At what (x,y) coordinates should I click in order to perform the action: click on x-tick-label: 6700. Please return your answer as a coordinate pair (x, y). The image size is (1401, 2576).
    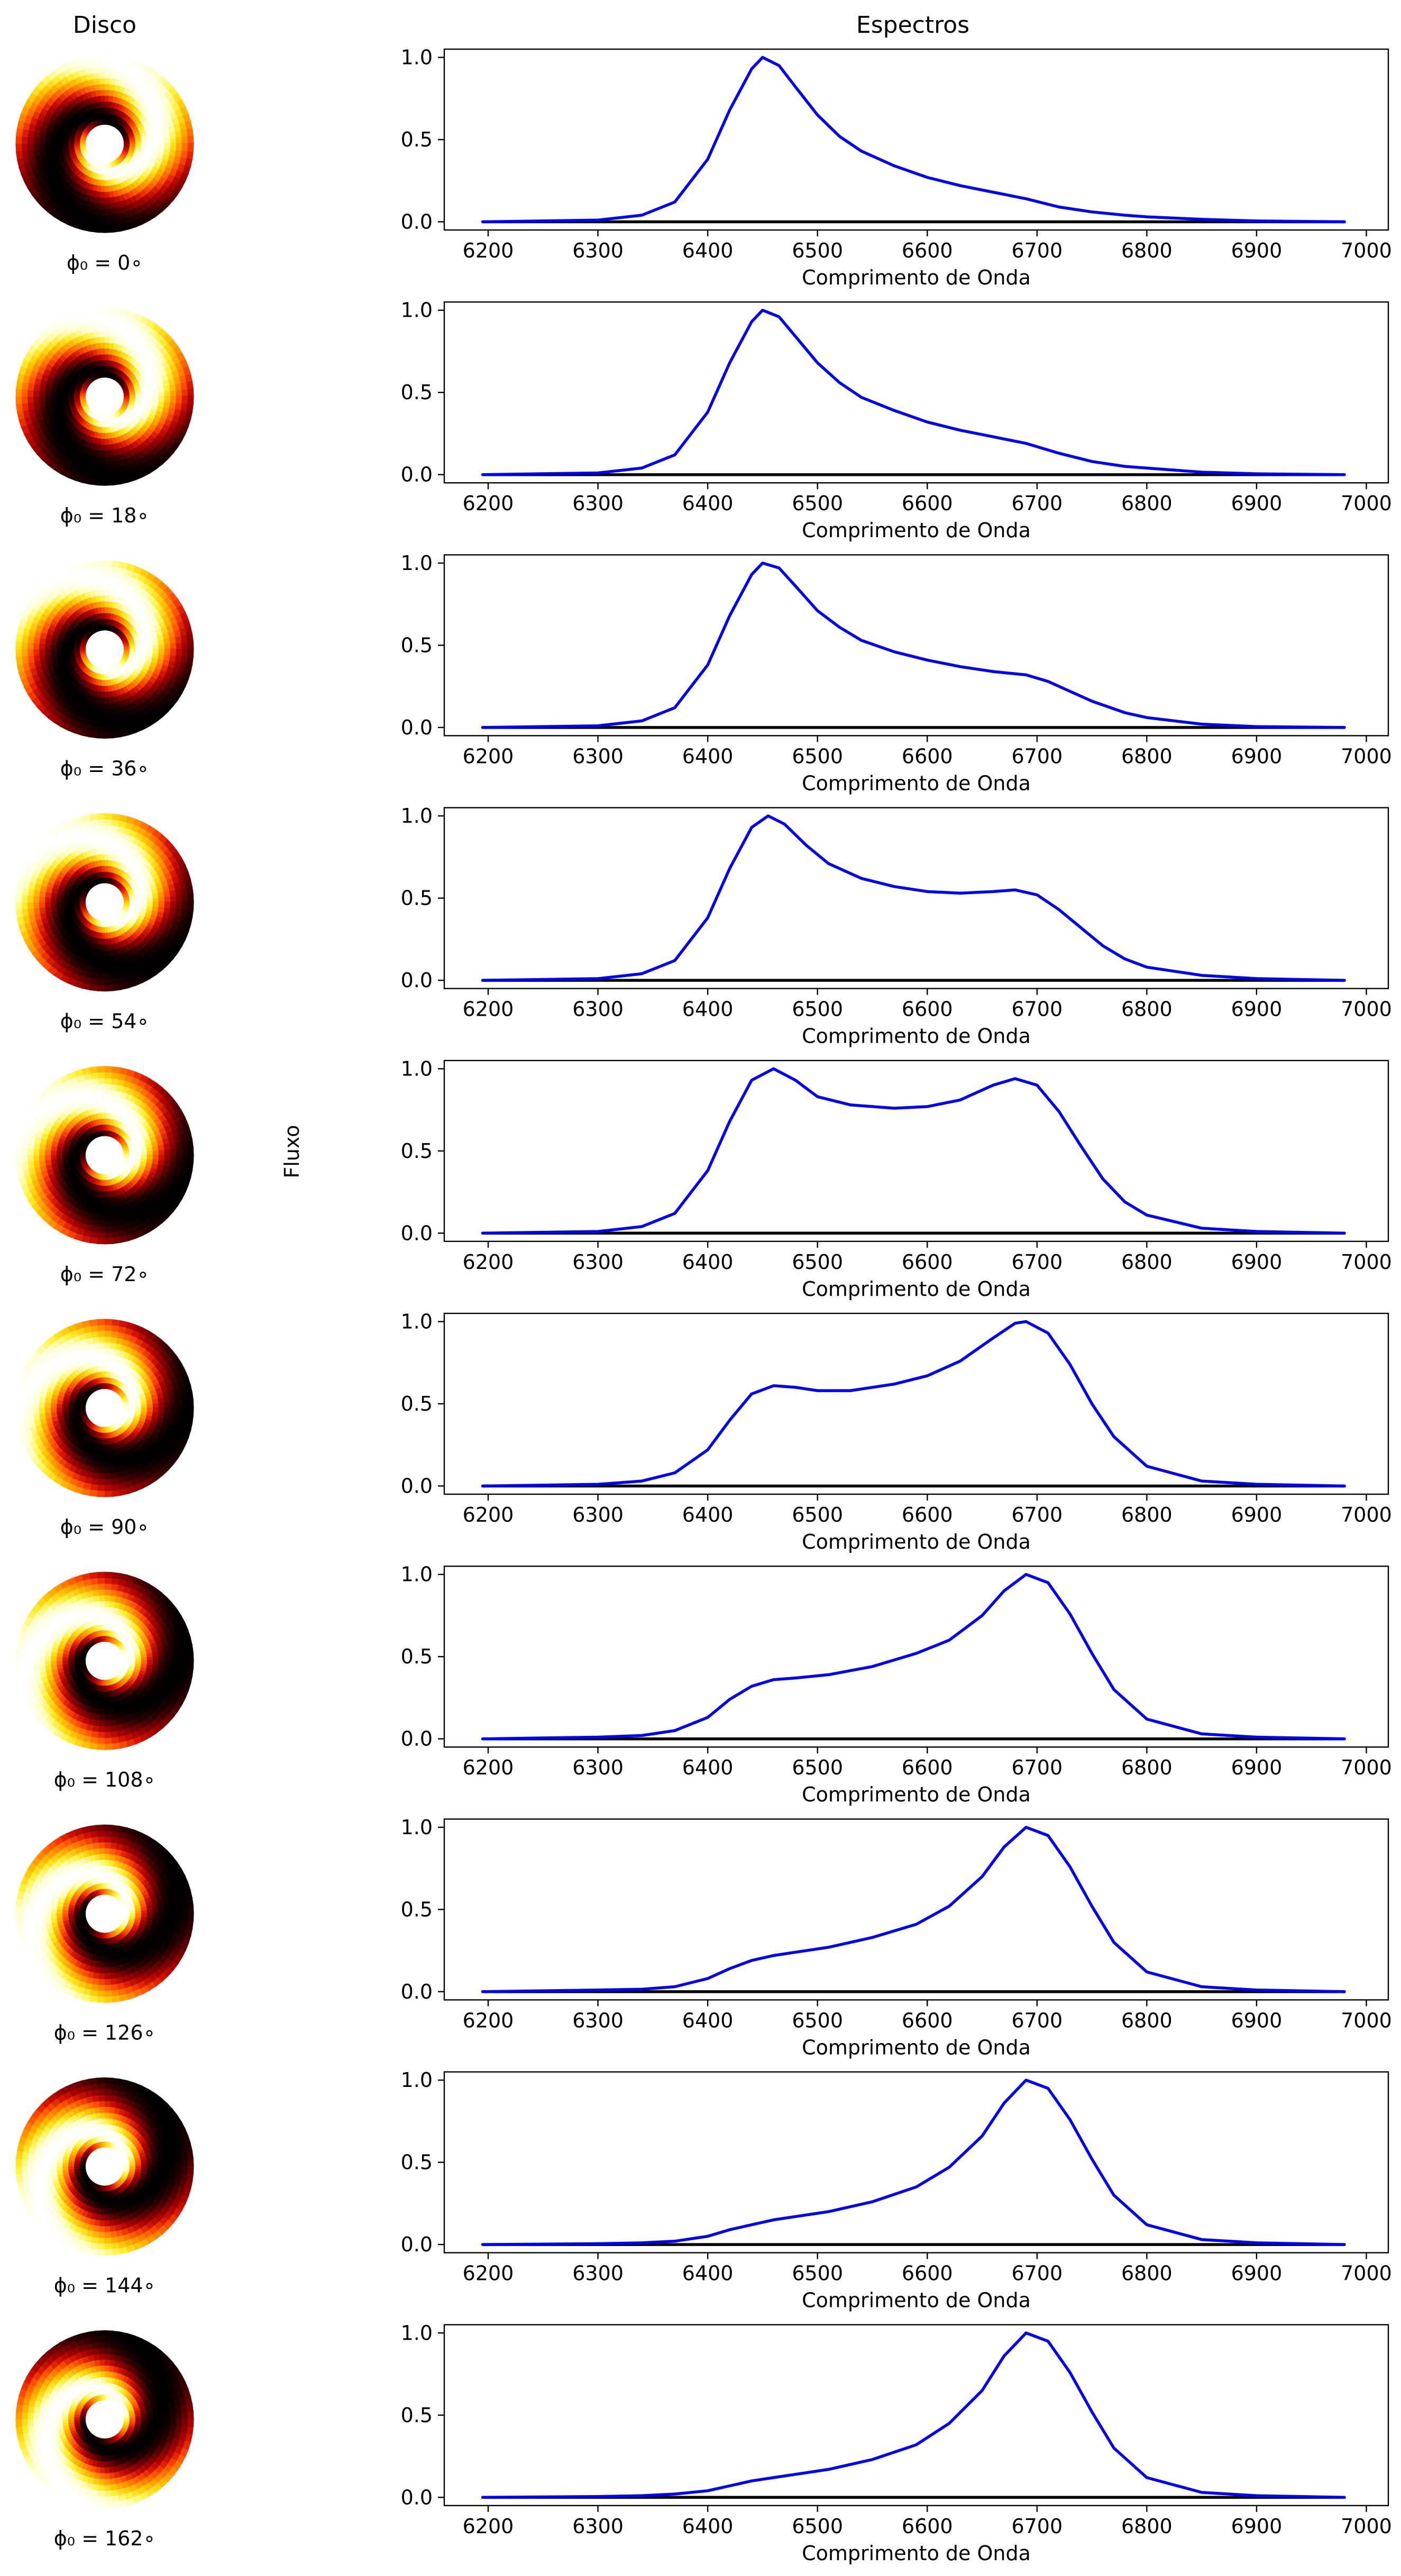
    Looking at the image, I should click on (1037, 250).